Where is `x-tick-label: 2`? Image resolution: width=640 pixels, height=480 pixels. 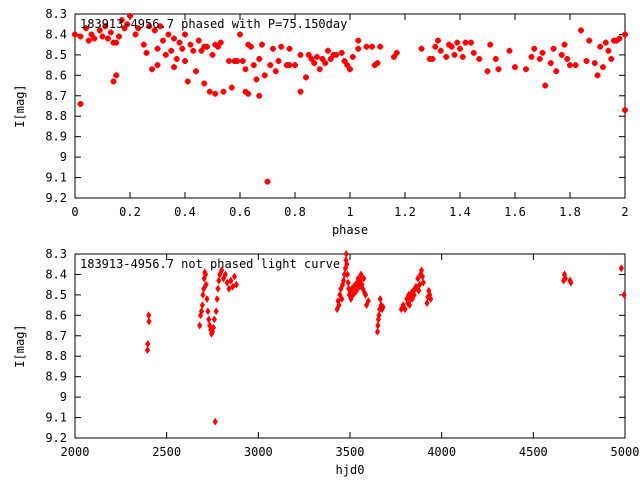
x-tick-label: 2 is located at coordinates (624, 212).